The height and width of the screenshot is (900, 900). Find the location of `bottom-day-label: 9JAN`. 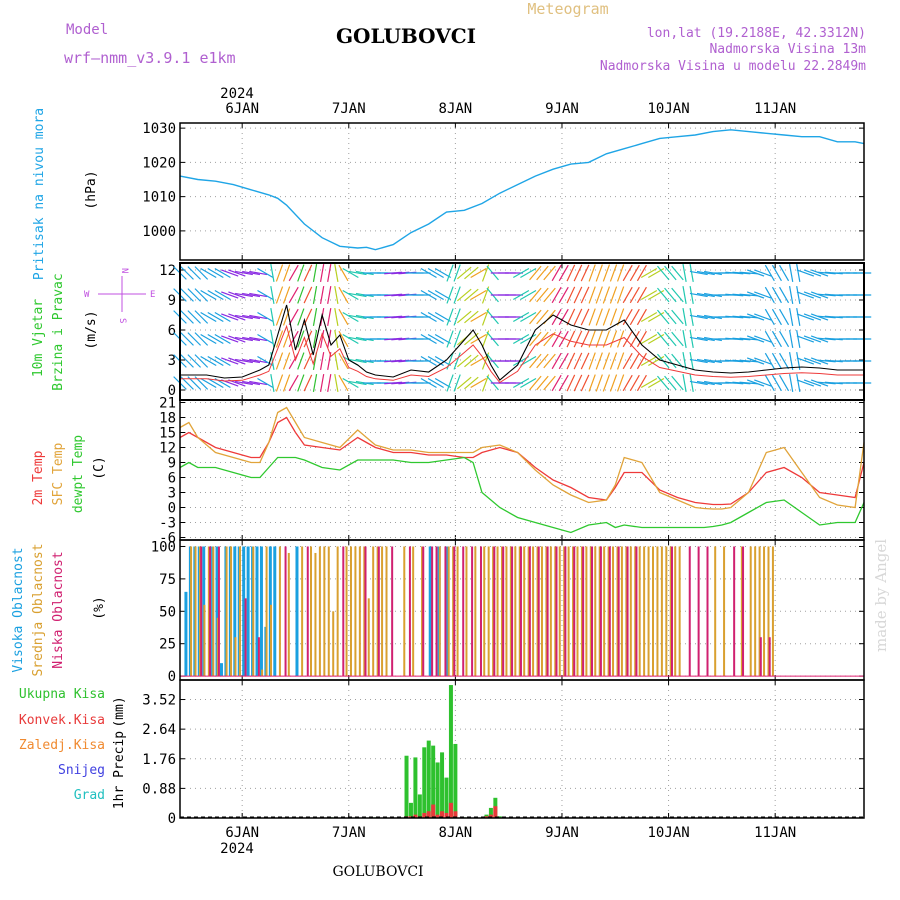

bottom-day-label: 9JAN is located at coordinates (562, 833).